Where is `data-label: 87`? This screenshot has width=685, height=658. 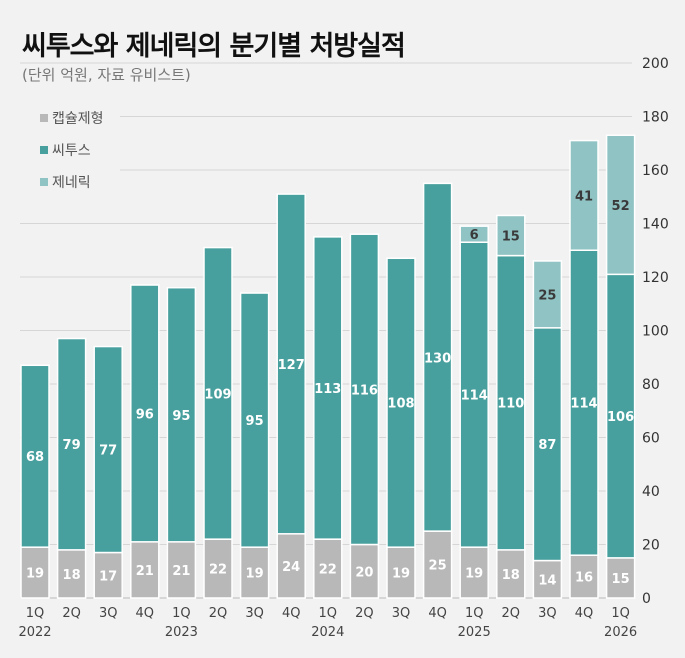 data-label: 87 is located at coordinates (547, 445).